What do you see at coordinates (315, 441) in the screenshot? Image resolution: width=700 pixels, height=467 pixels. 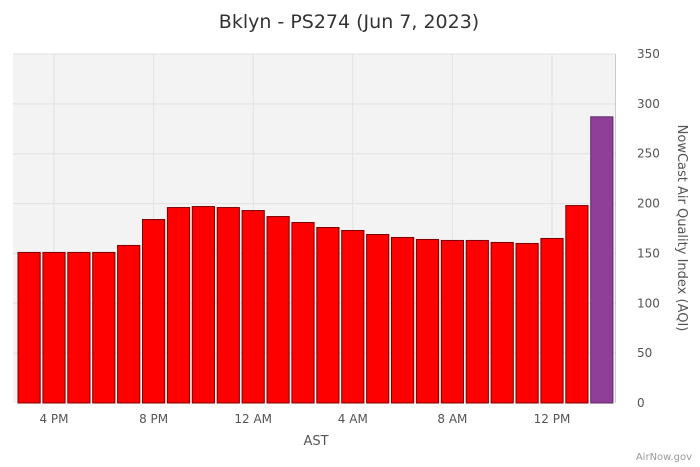 I see `x-axis-title: AST` at bounding box center [315, 441].